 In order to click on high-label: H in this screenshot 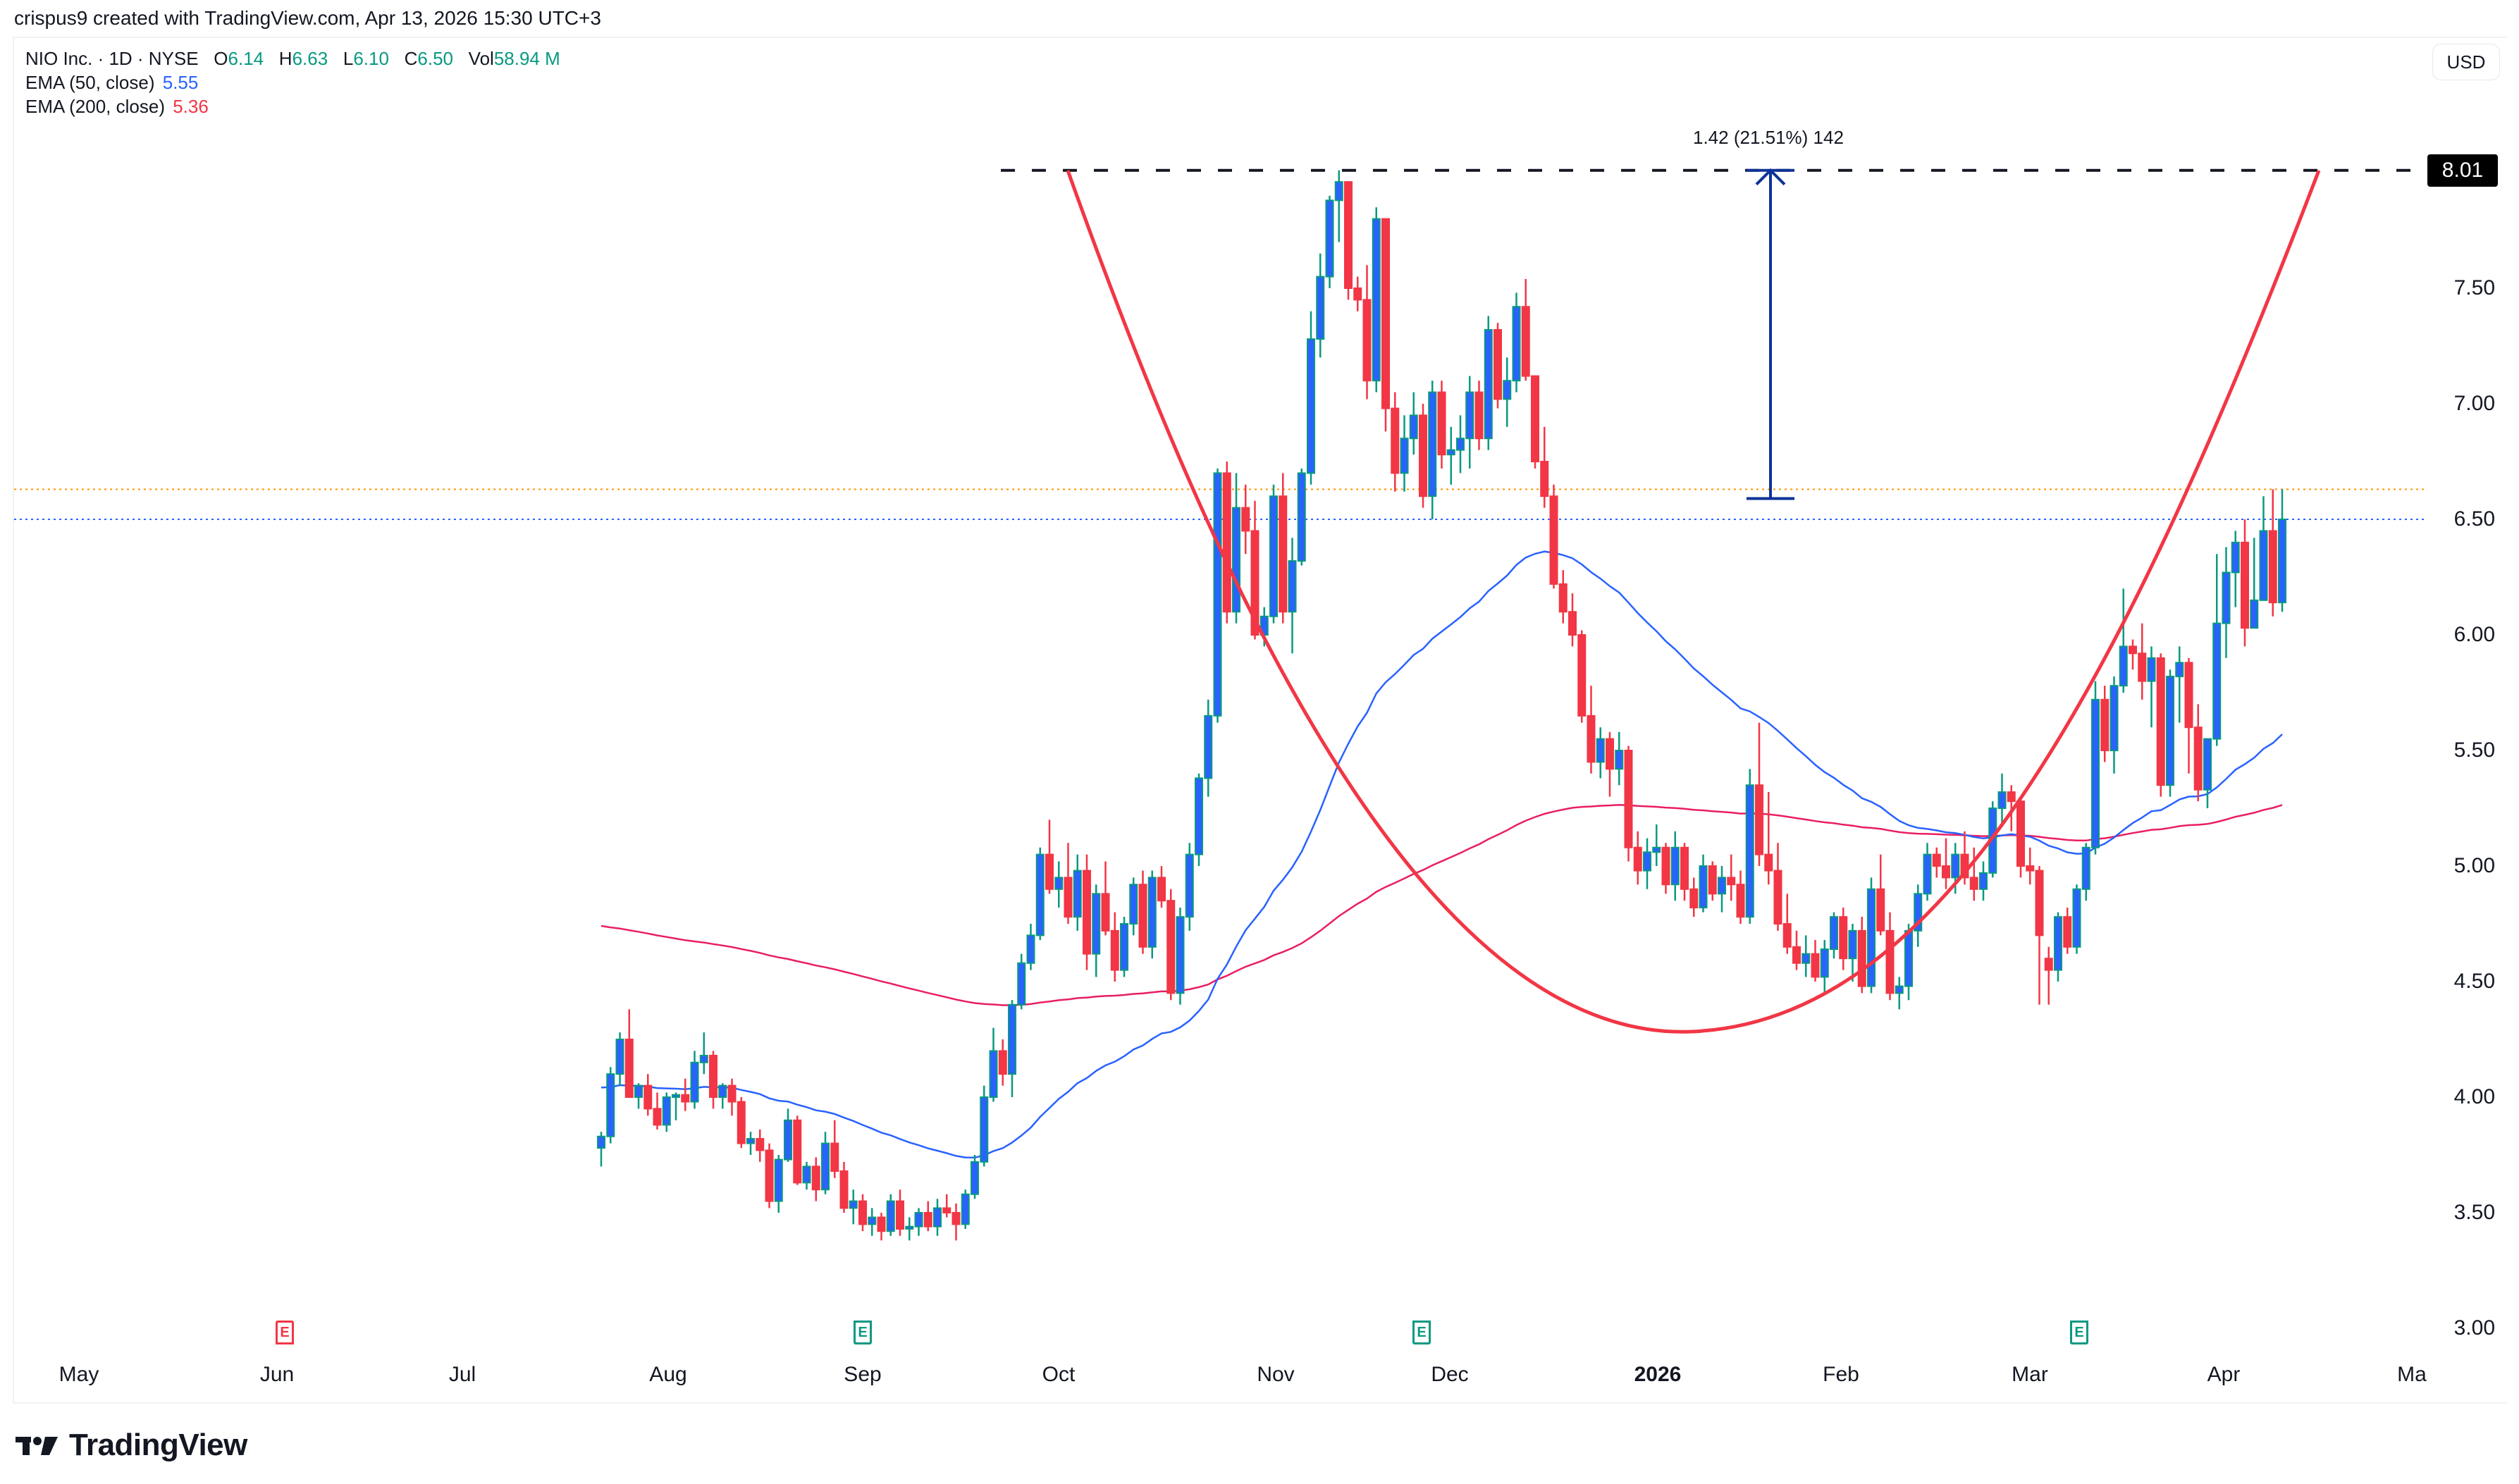, I will do `click(285, 58)`.